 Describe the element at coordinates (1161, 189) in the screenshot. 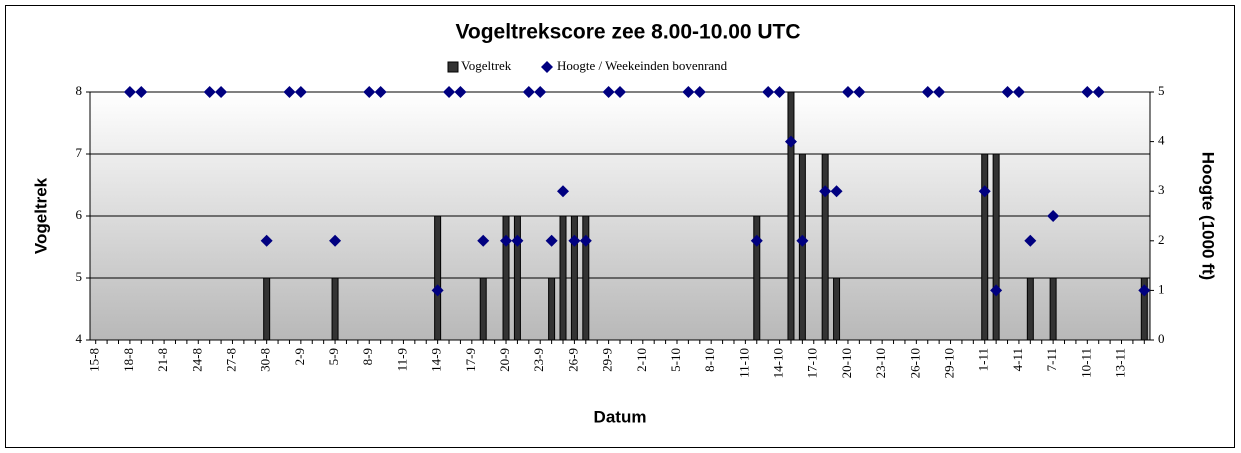

I see `y2-tick-label: 3` at that location.